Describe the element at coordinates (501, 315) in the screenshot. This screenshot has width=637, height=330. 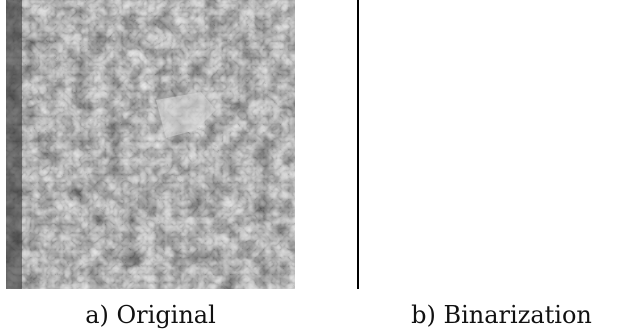
I see `caption-binarization: b) Binarization` at that location.